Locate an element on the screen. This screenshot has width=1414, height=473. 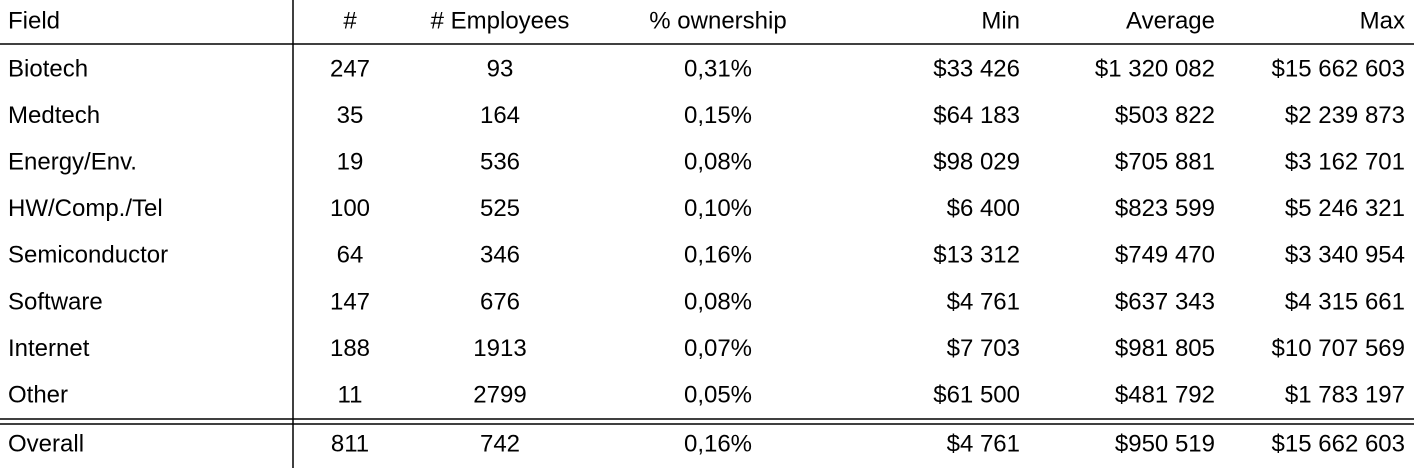
cell: $5 246 321 is located at coordinates (1345, 208).